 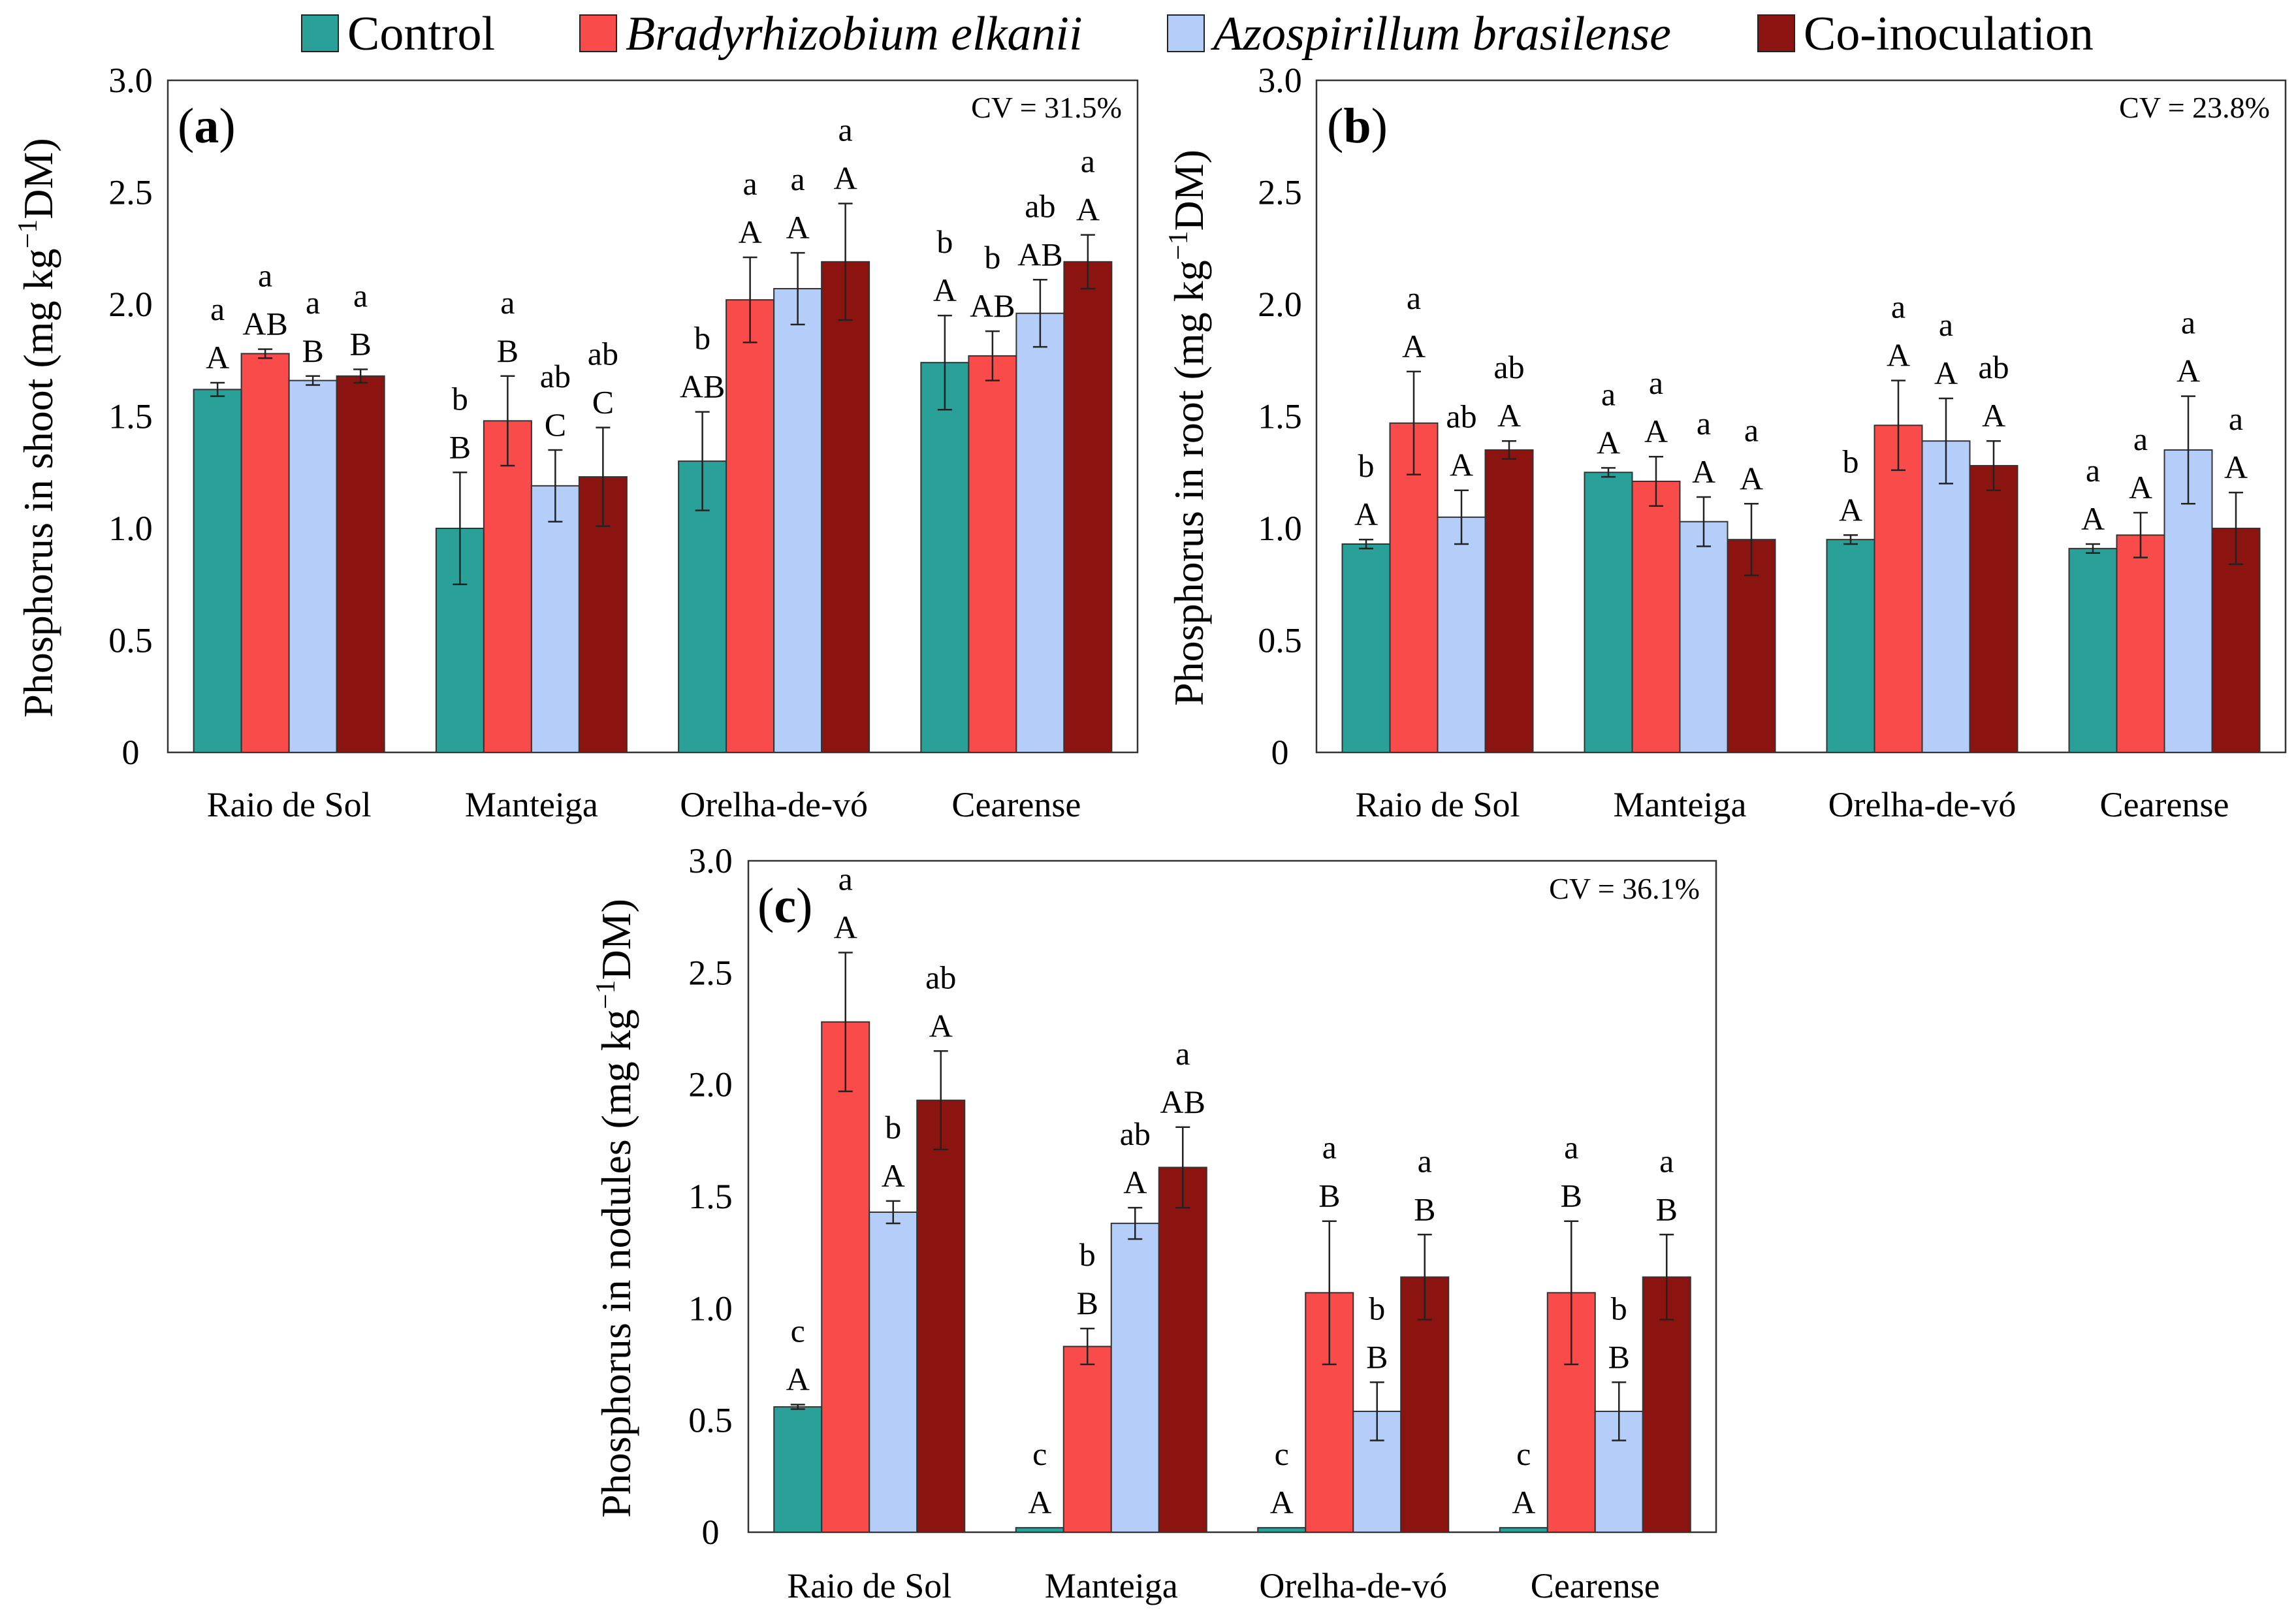 I want to click on legend-label-co-inoculation: Co-inoculation, so click(x=1949, y=34).